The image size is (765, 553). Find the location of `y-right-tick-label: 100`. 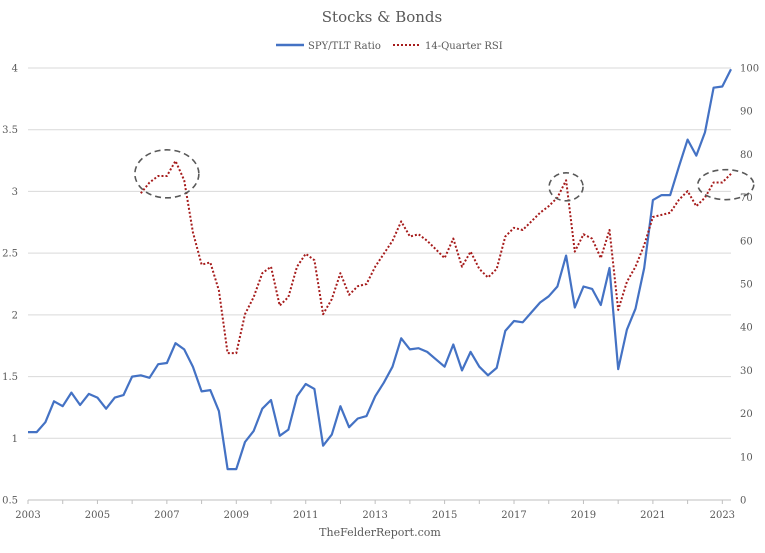

y-right-tick-label: 100 is located at coordinates (749, 69).